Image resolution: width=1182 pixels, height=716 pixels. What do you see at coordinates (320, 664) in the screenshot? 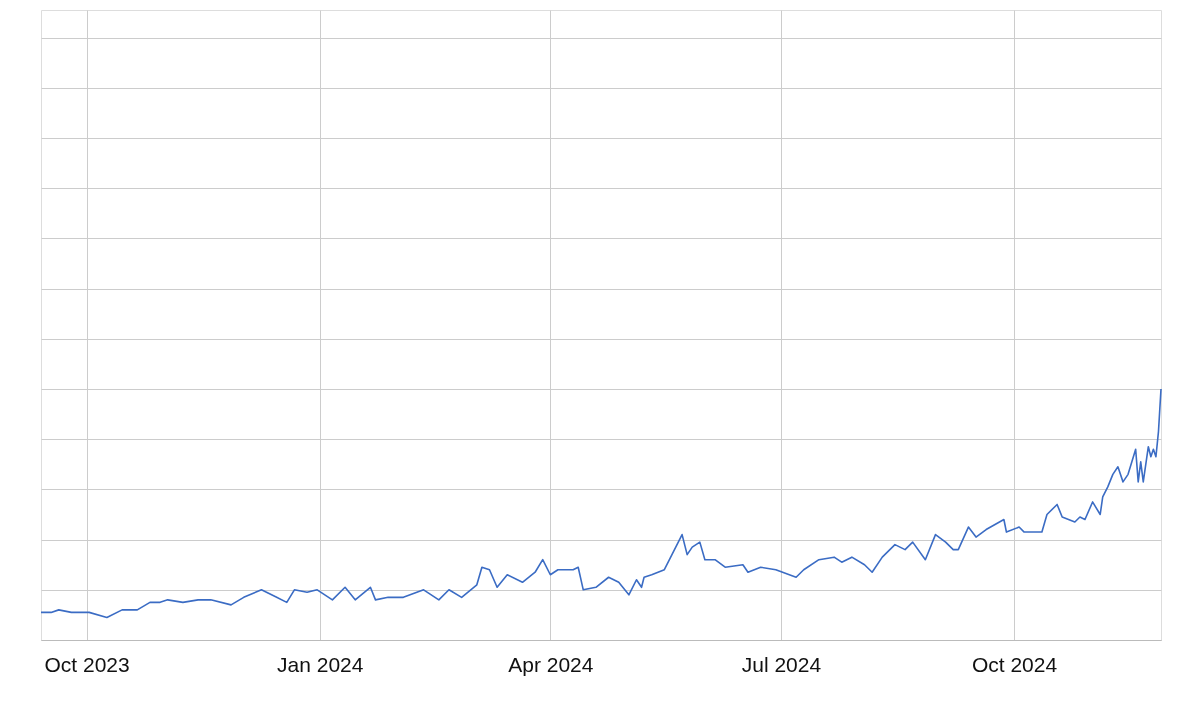
I see `x-tick-label: Jan 2024` at bounding box center [320, 664].